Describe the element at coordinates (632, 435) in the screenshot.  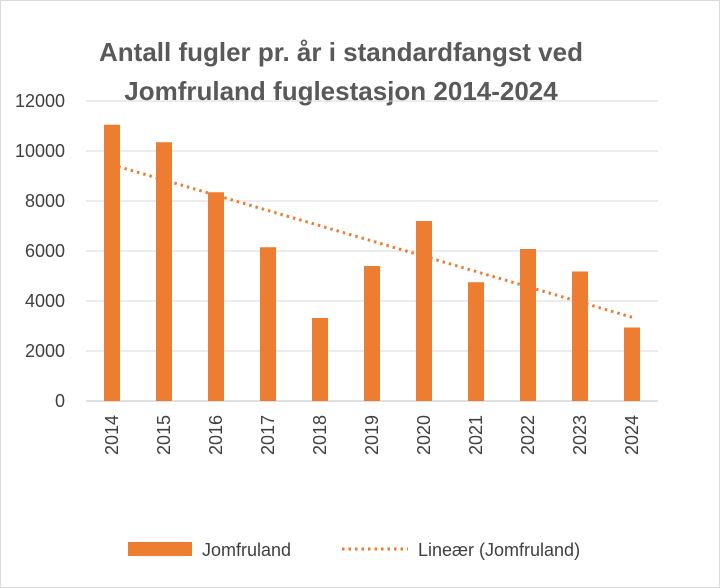
I see `x-tick-label: 2024` at that location.